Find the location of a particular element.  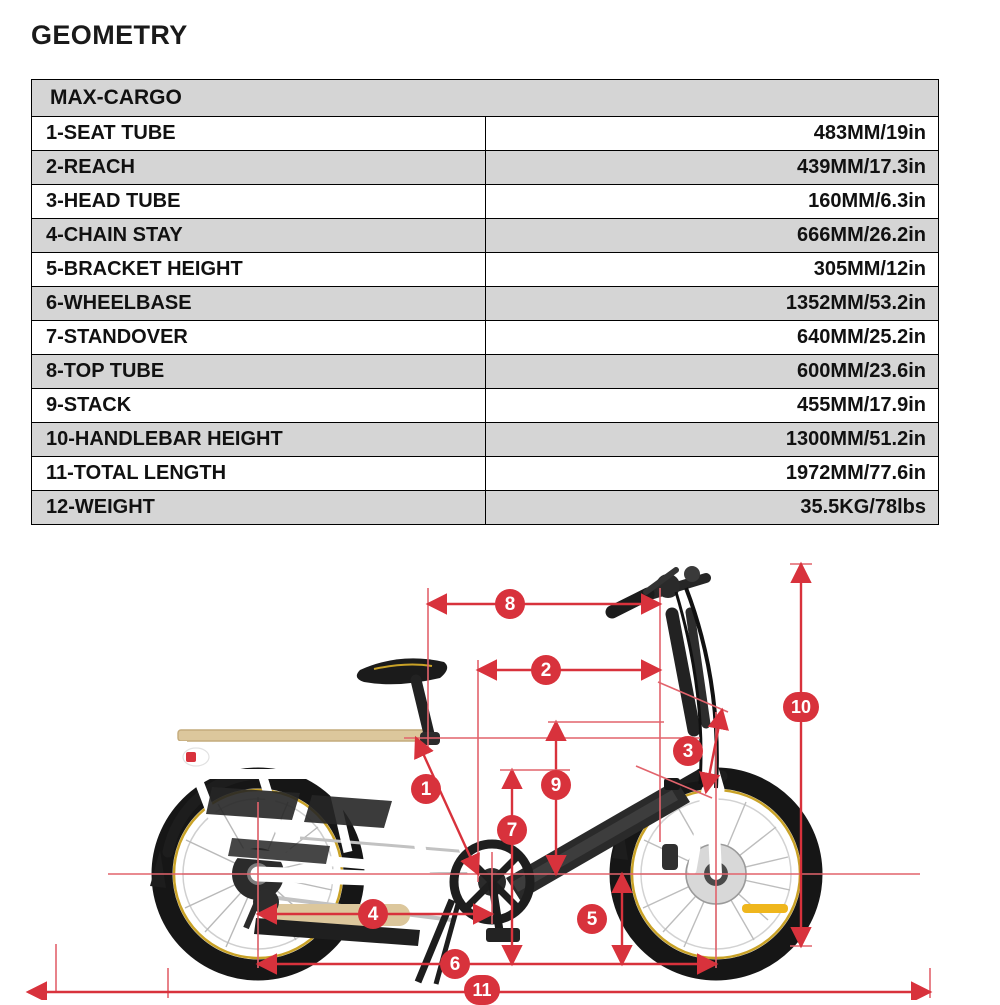

table-row: 12-WEIGHT 35.5KG/78lbs is located at coordinates (485, 507).